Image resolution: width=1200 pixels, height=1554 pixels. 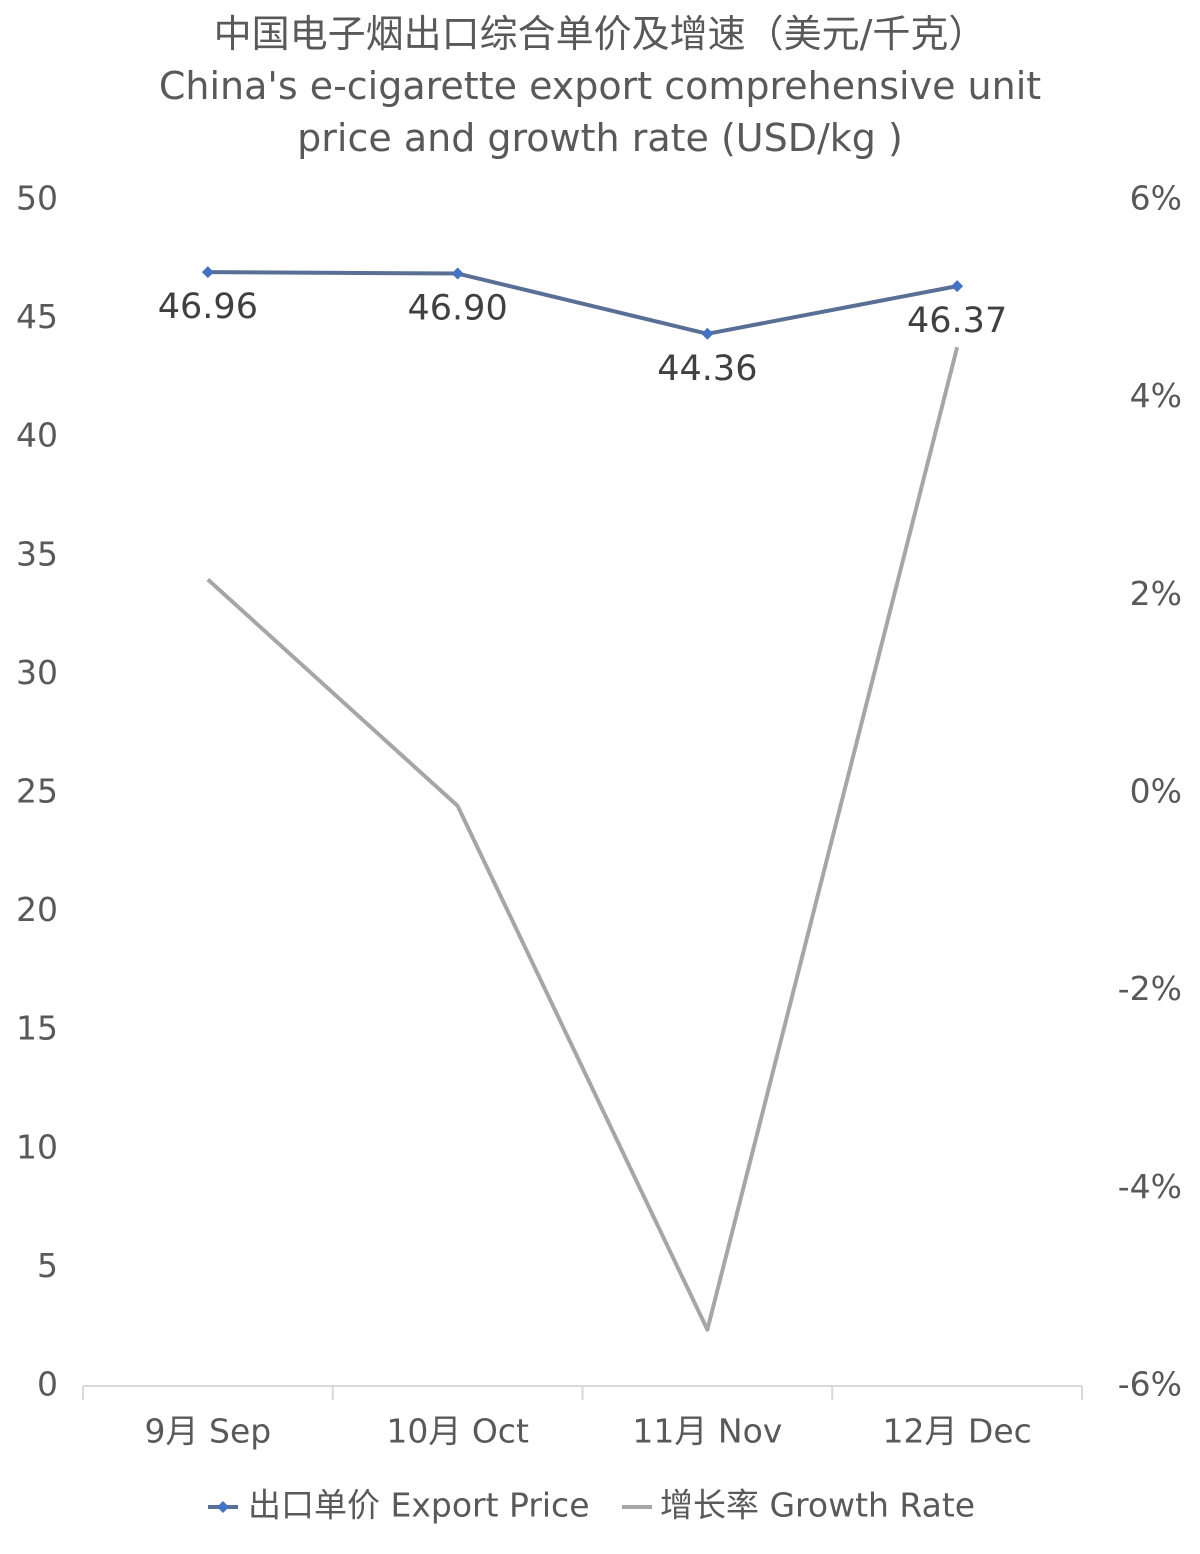 What do you see at coordinates (37, 198) in the screenshot?
I see `y-tick-label: 50` at bounding box center [37, 198].